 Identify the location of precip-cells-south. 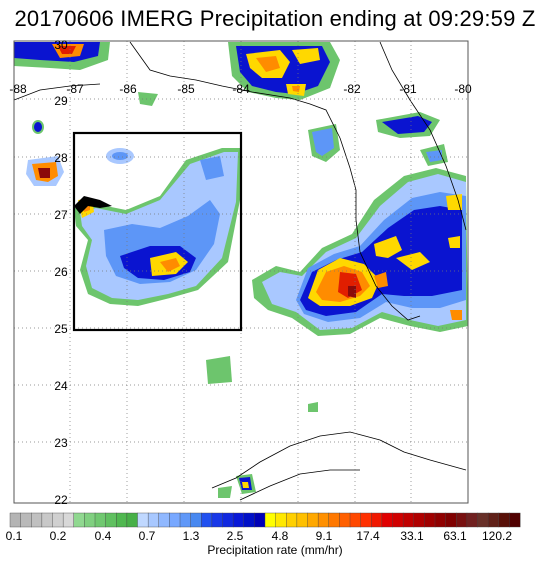
(262, 427).